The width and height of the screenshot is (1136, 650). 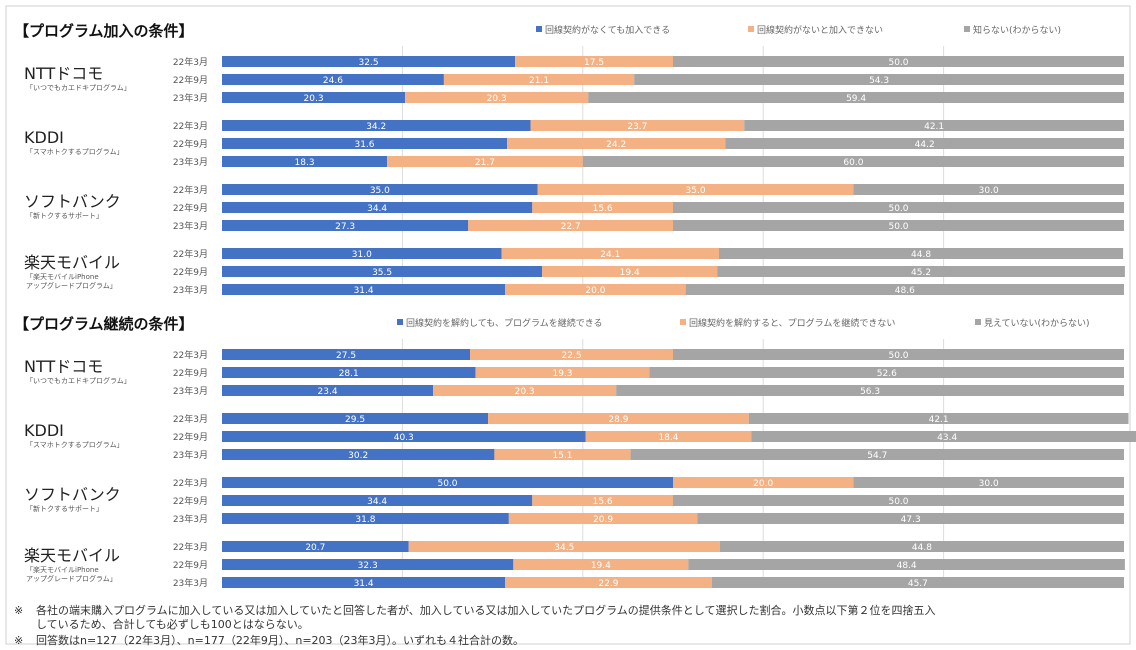 I want to click on data-label: 30.2, so click(x=358, y=456).